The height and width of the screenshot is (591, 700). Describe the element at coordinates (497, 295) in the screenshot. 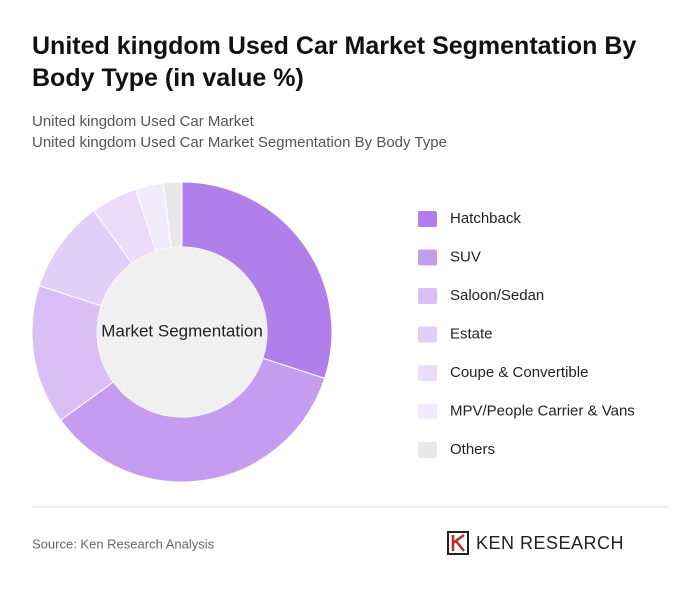

I see `legend-label: Saloon/Sedan` at that location.